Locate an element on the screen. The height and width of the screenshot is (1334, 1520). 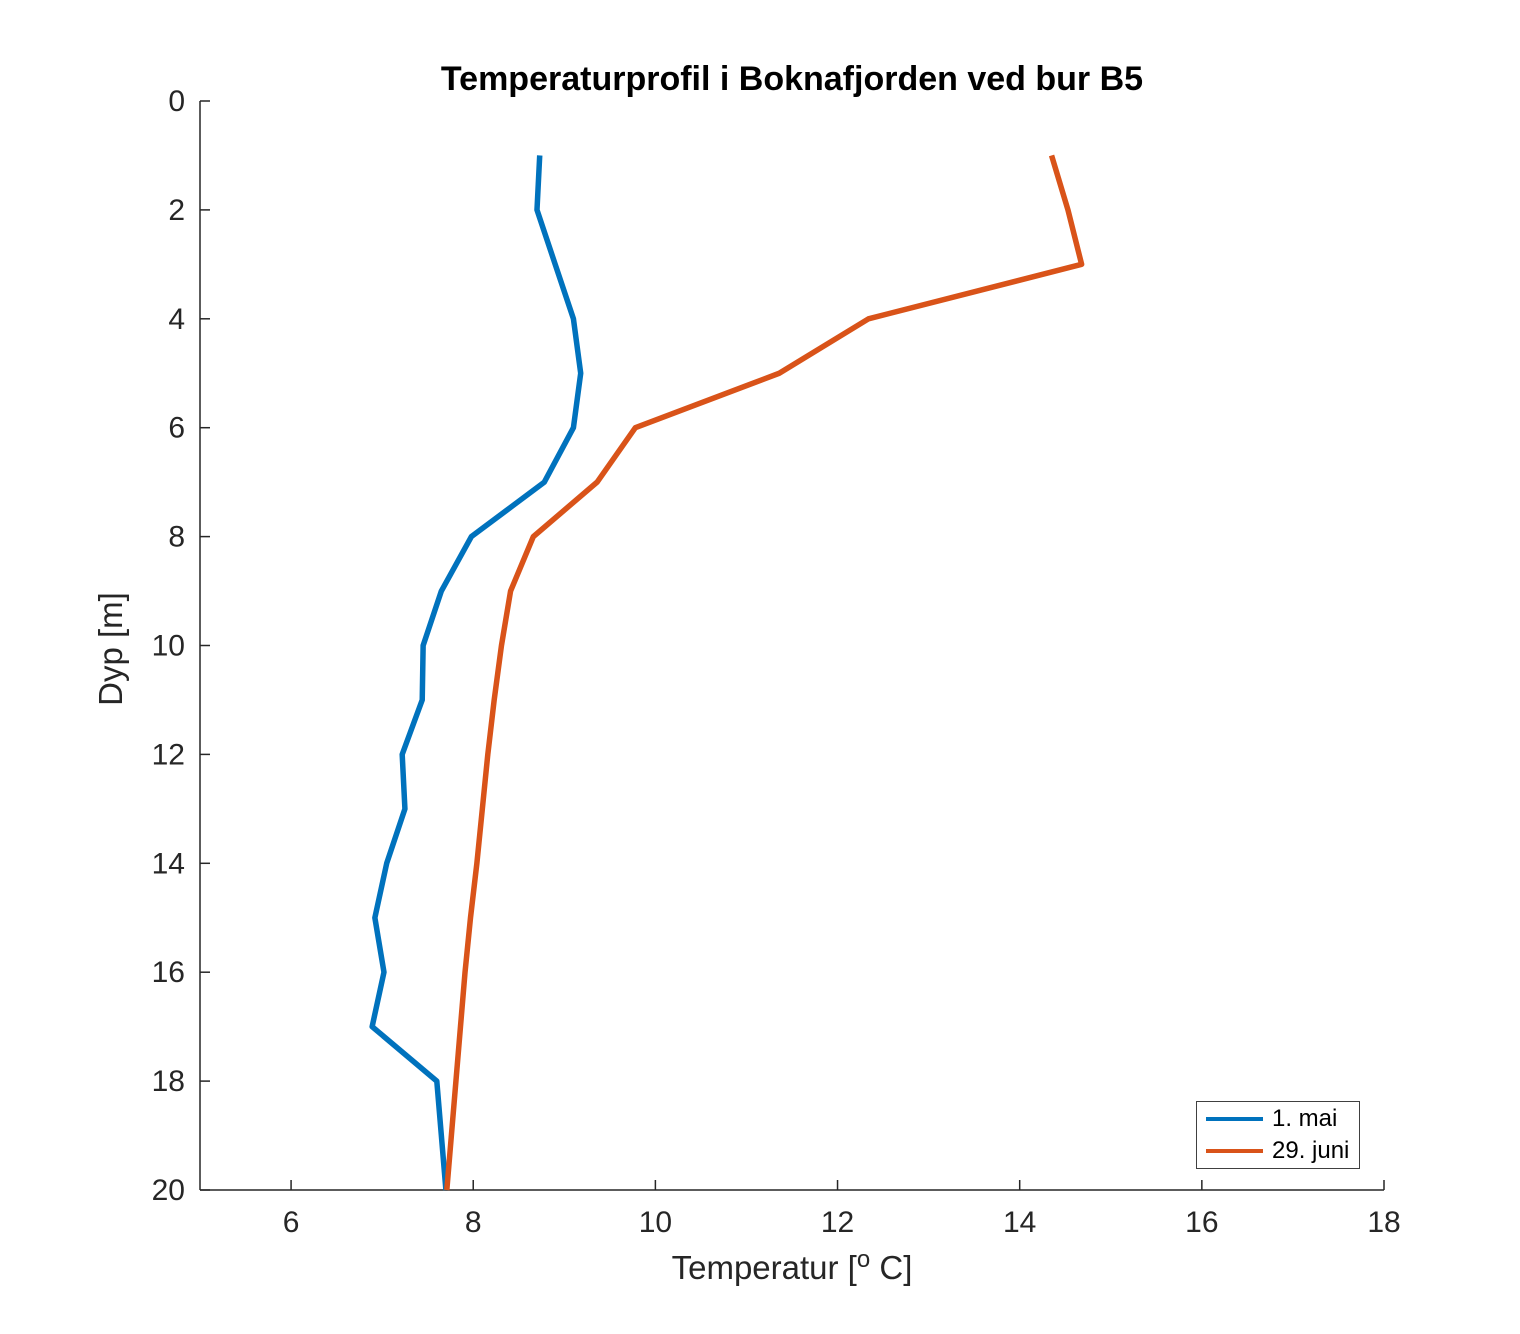
y-tick-label: 20 is located at coordinates (168, 1190).